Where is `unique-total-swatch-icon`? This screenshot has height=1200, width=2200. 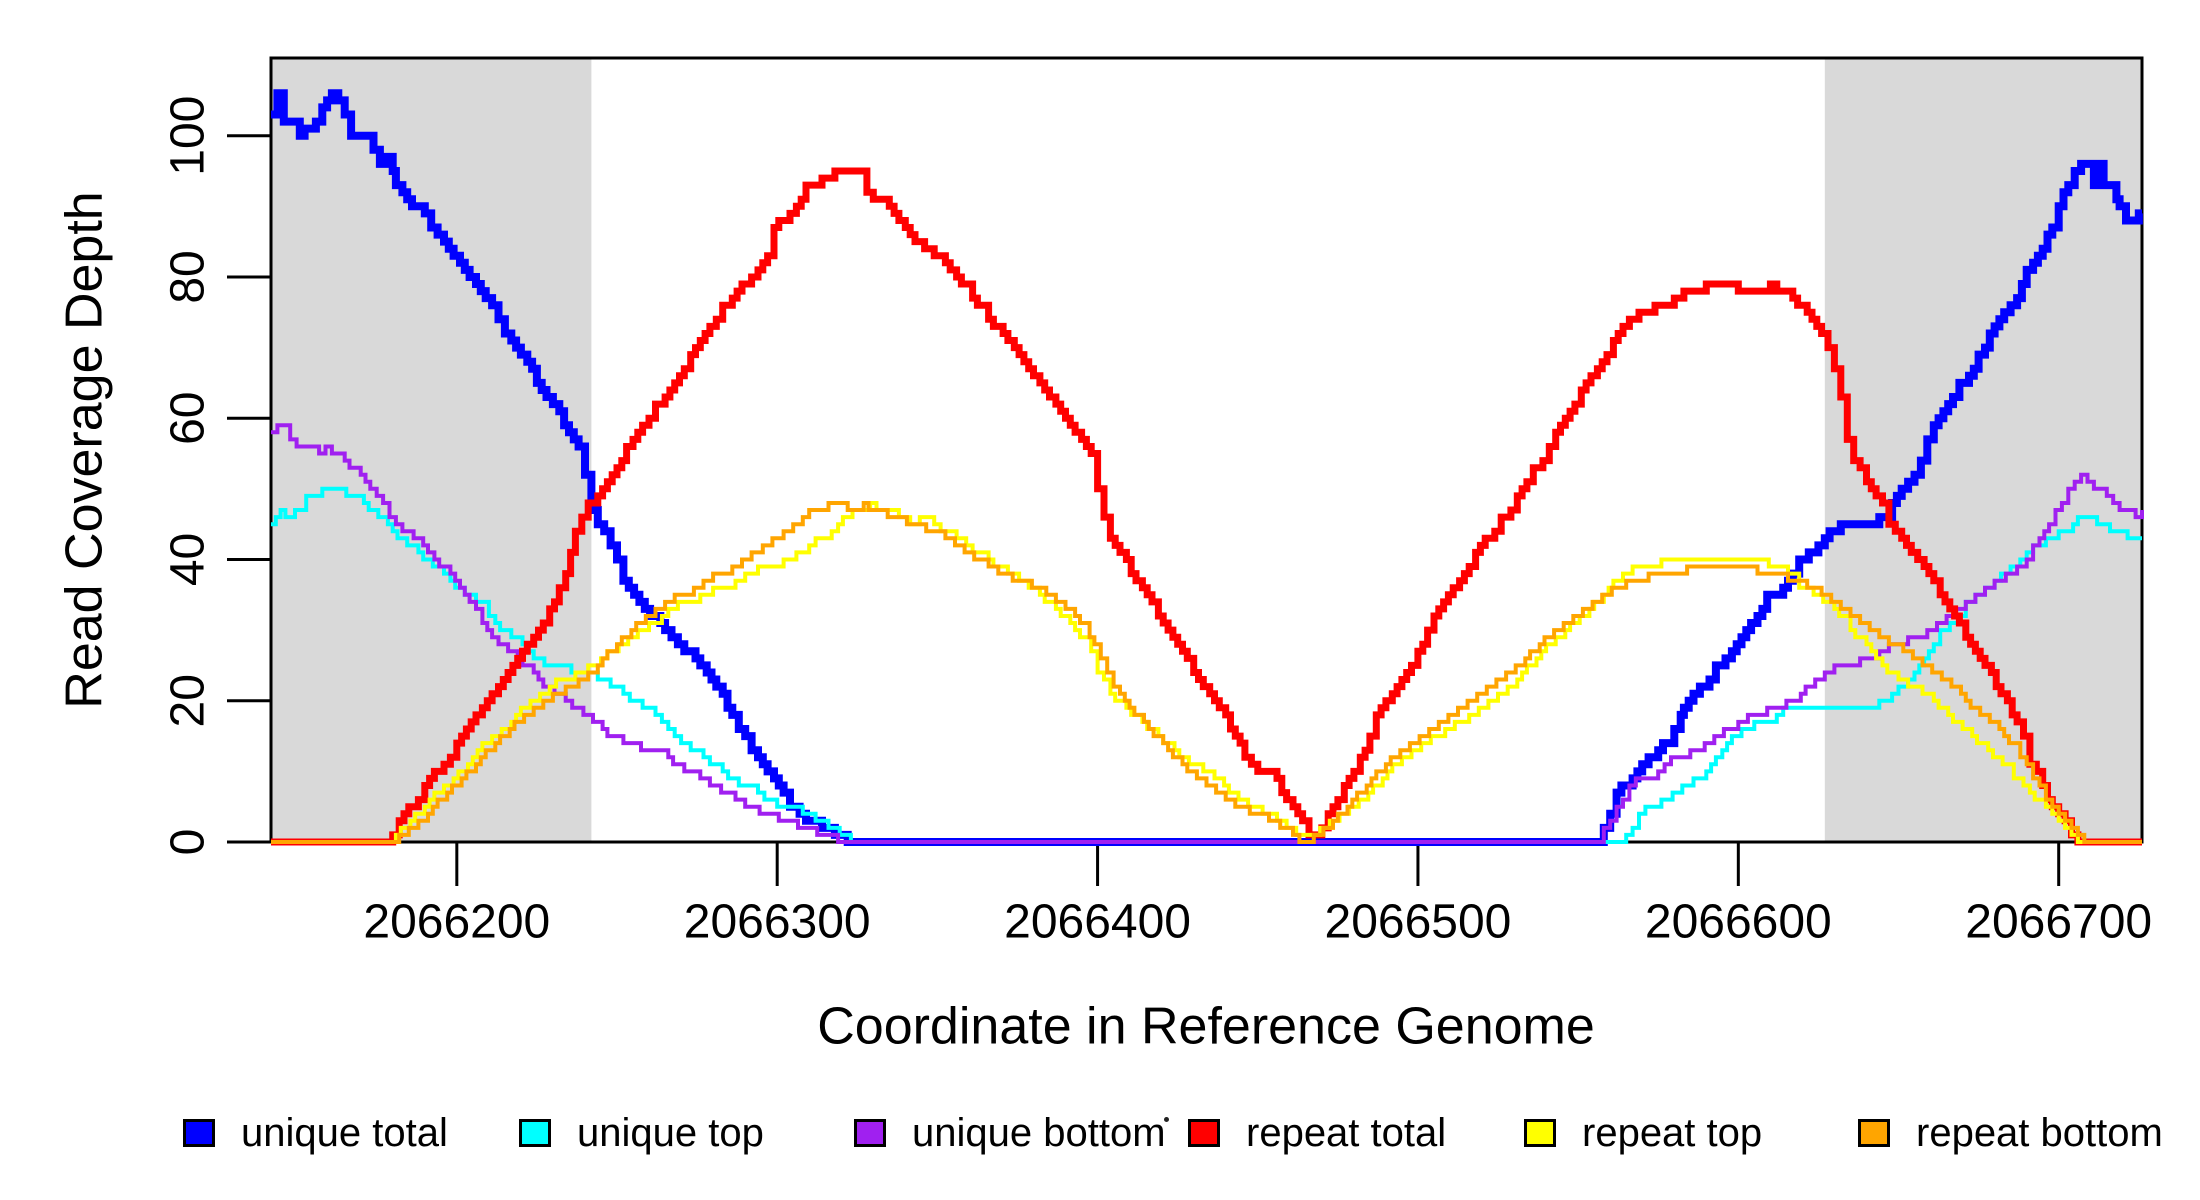
unique-total-swatch-icon is located at coordinates (199, 1133).